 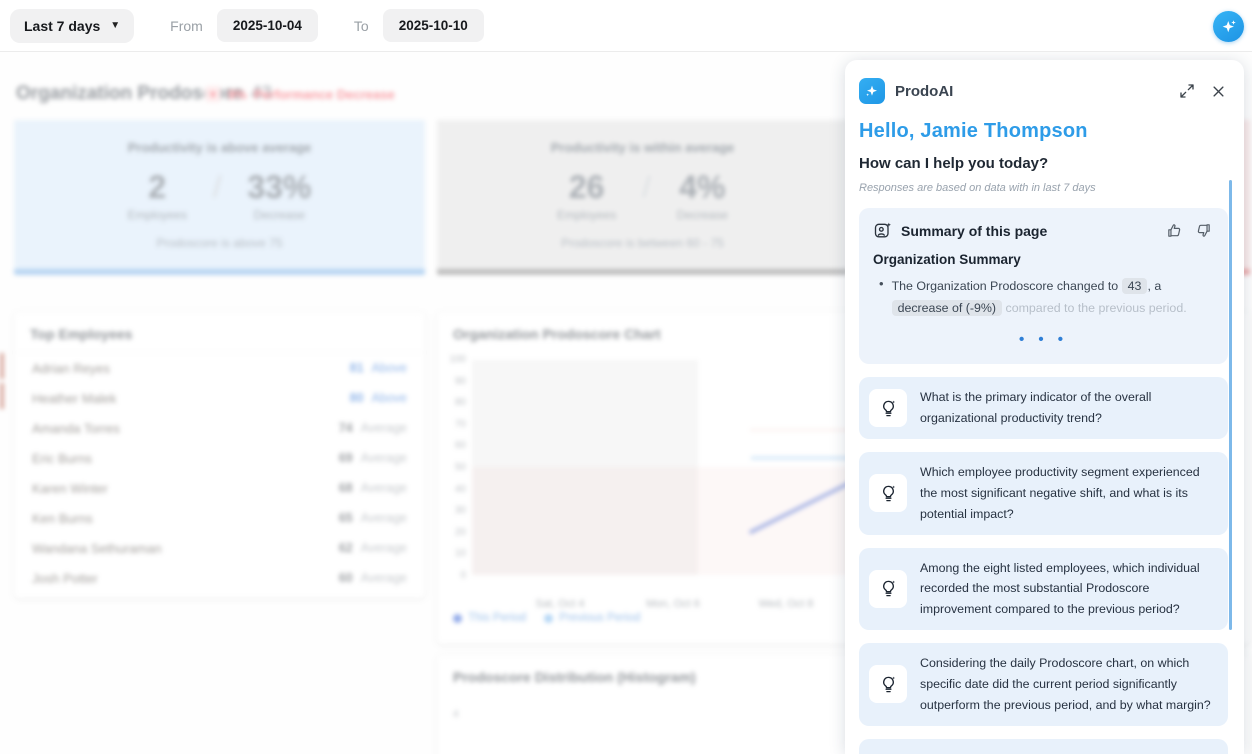 What do you see at coordinates (1005, 286) in the screenshot?
I see `summary-bullet-prefix: The Organization Prodoscore changed to` at bounding box center [1005, 286].